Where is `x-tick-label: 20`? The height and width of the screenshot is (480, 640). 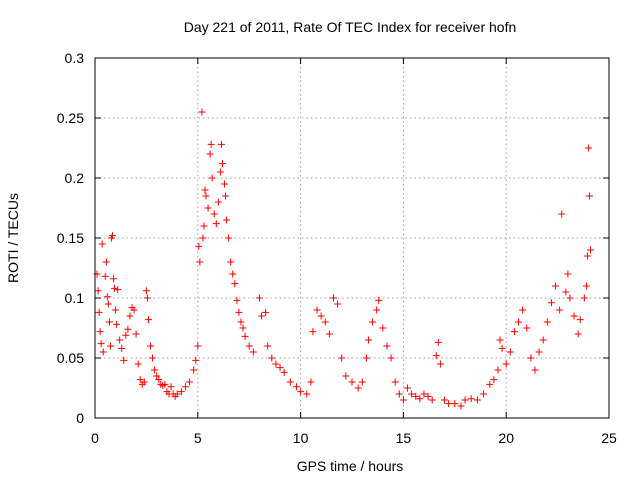 x-tick-label: 20 is located at coordinates (506, 438).